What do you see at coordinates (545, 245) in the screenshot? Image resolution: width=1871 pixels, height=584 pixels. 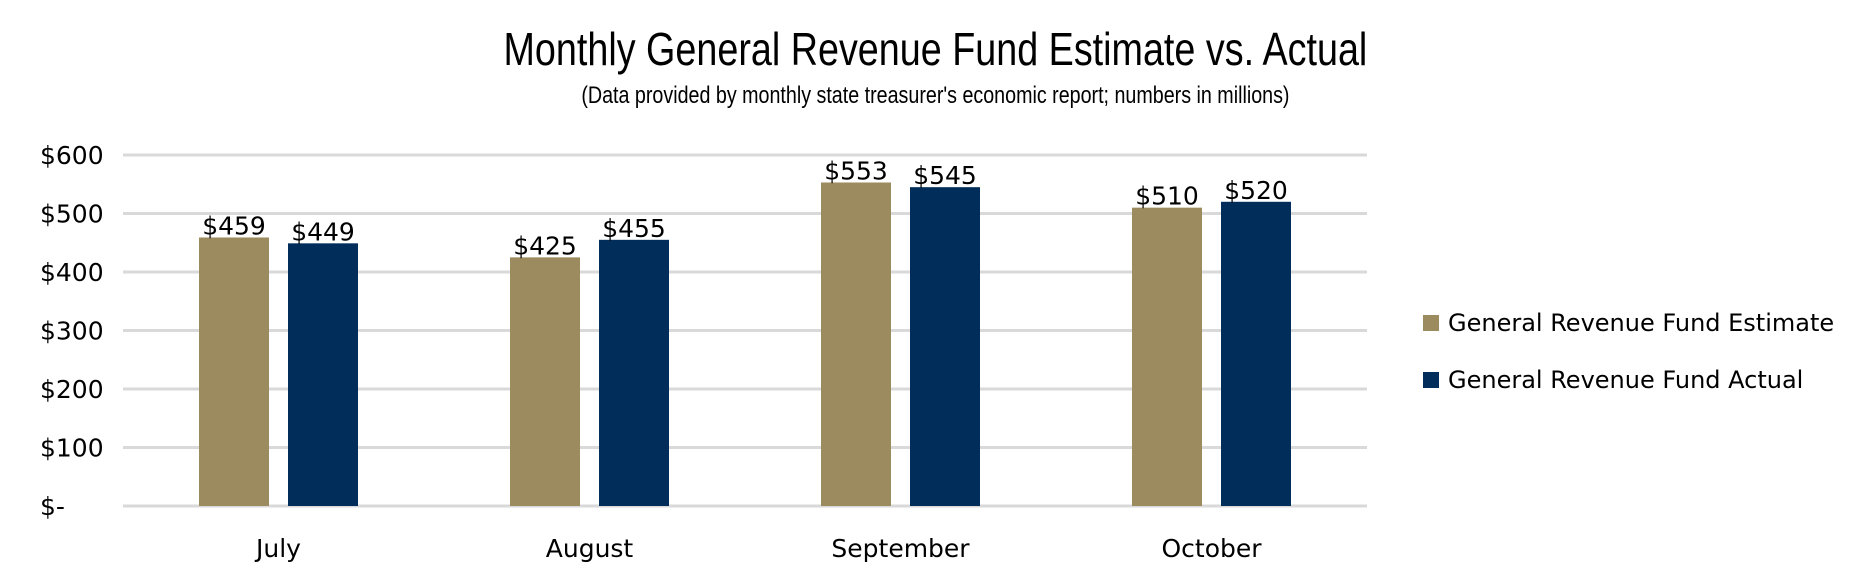 I see `data-label: $425` at bounding box center [545, 245].